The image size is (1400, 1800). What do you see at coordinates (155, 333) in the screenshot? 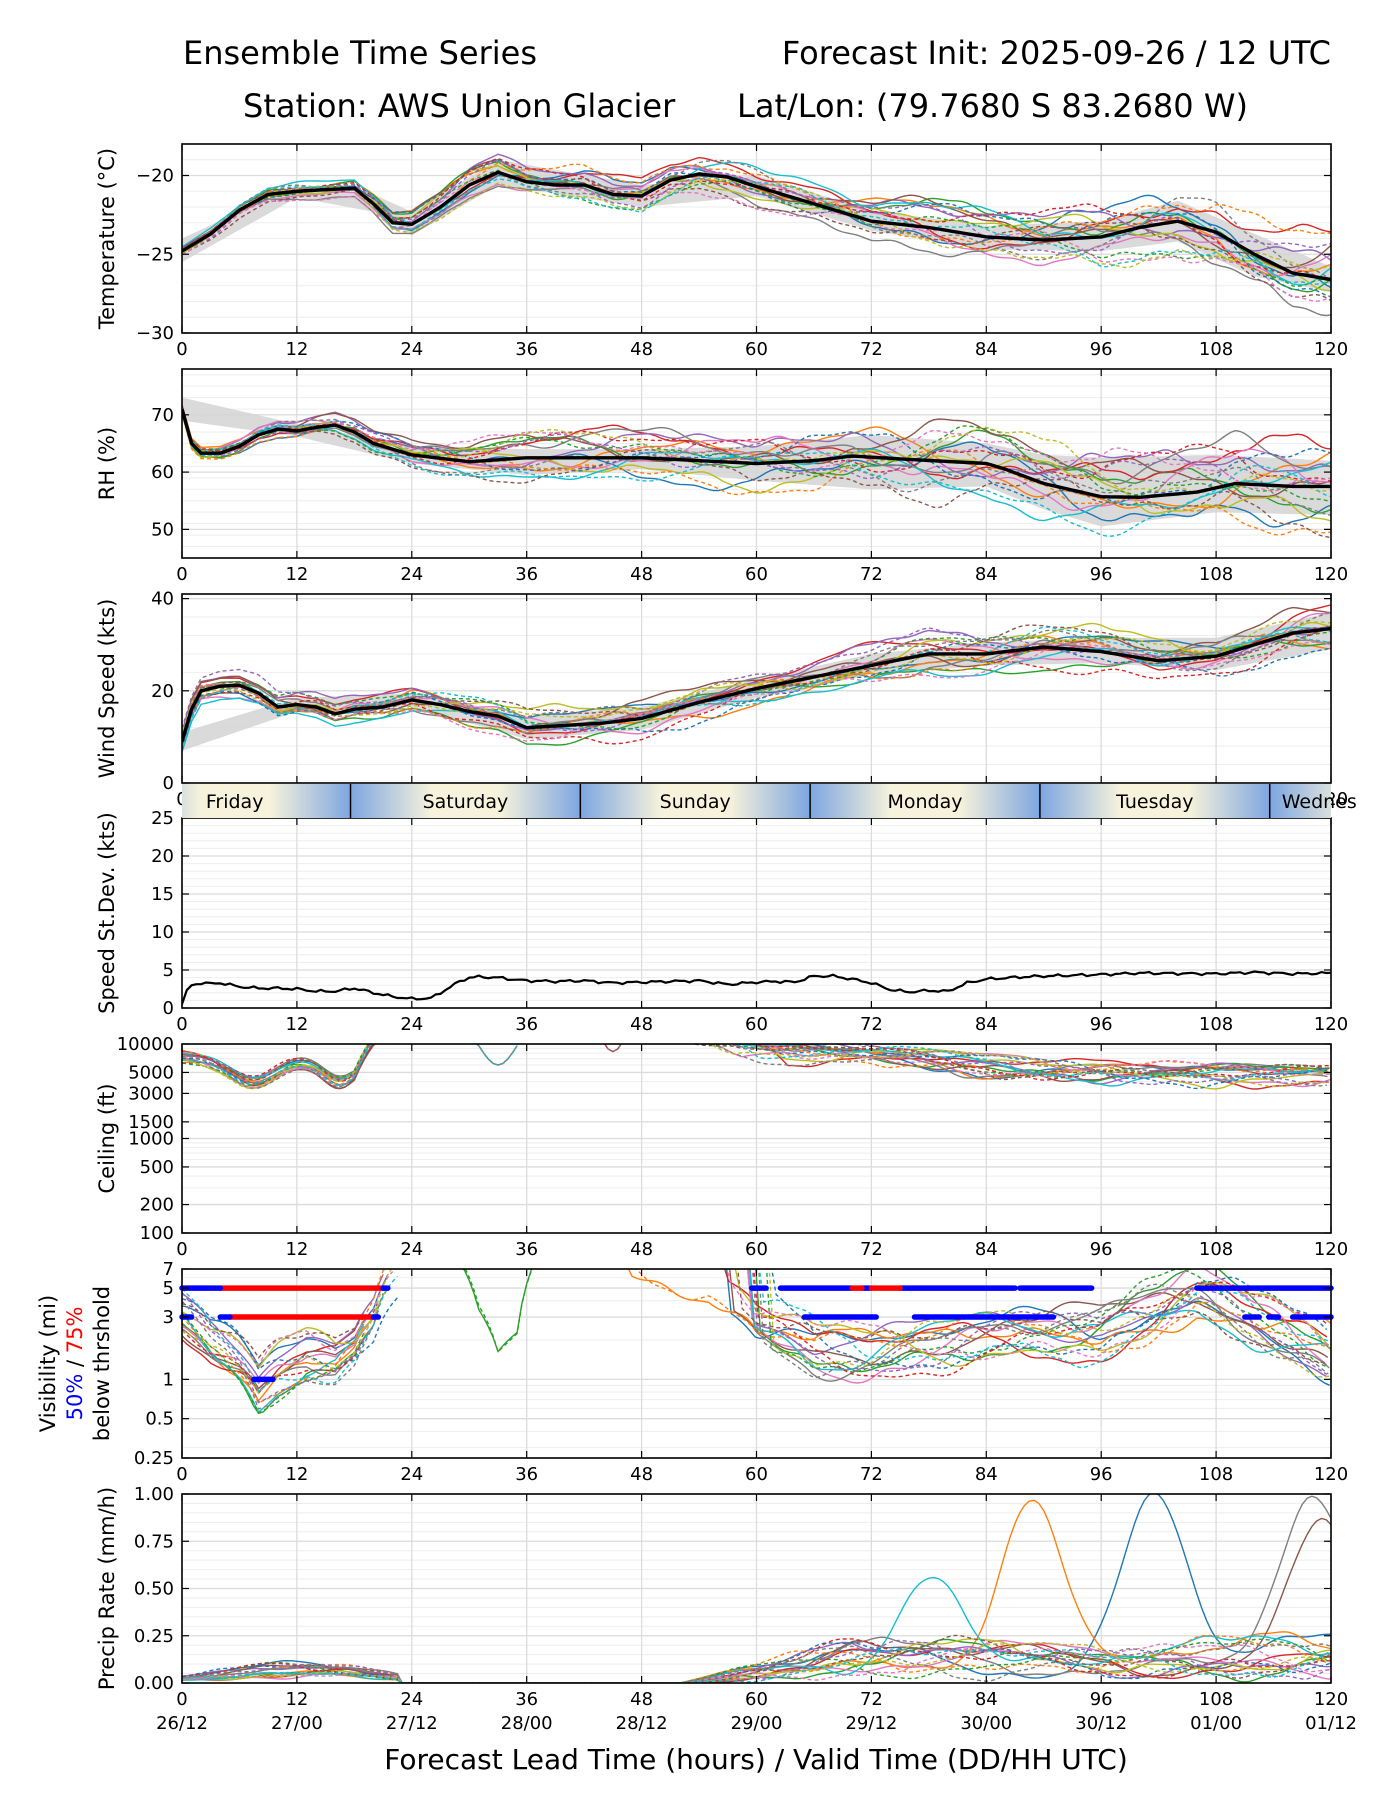
I see `y-tick-label: −30` at bounding box center [155, 333].